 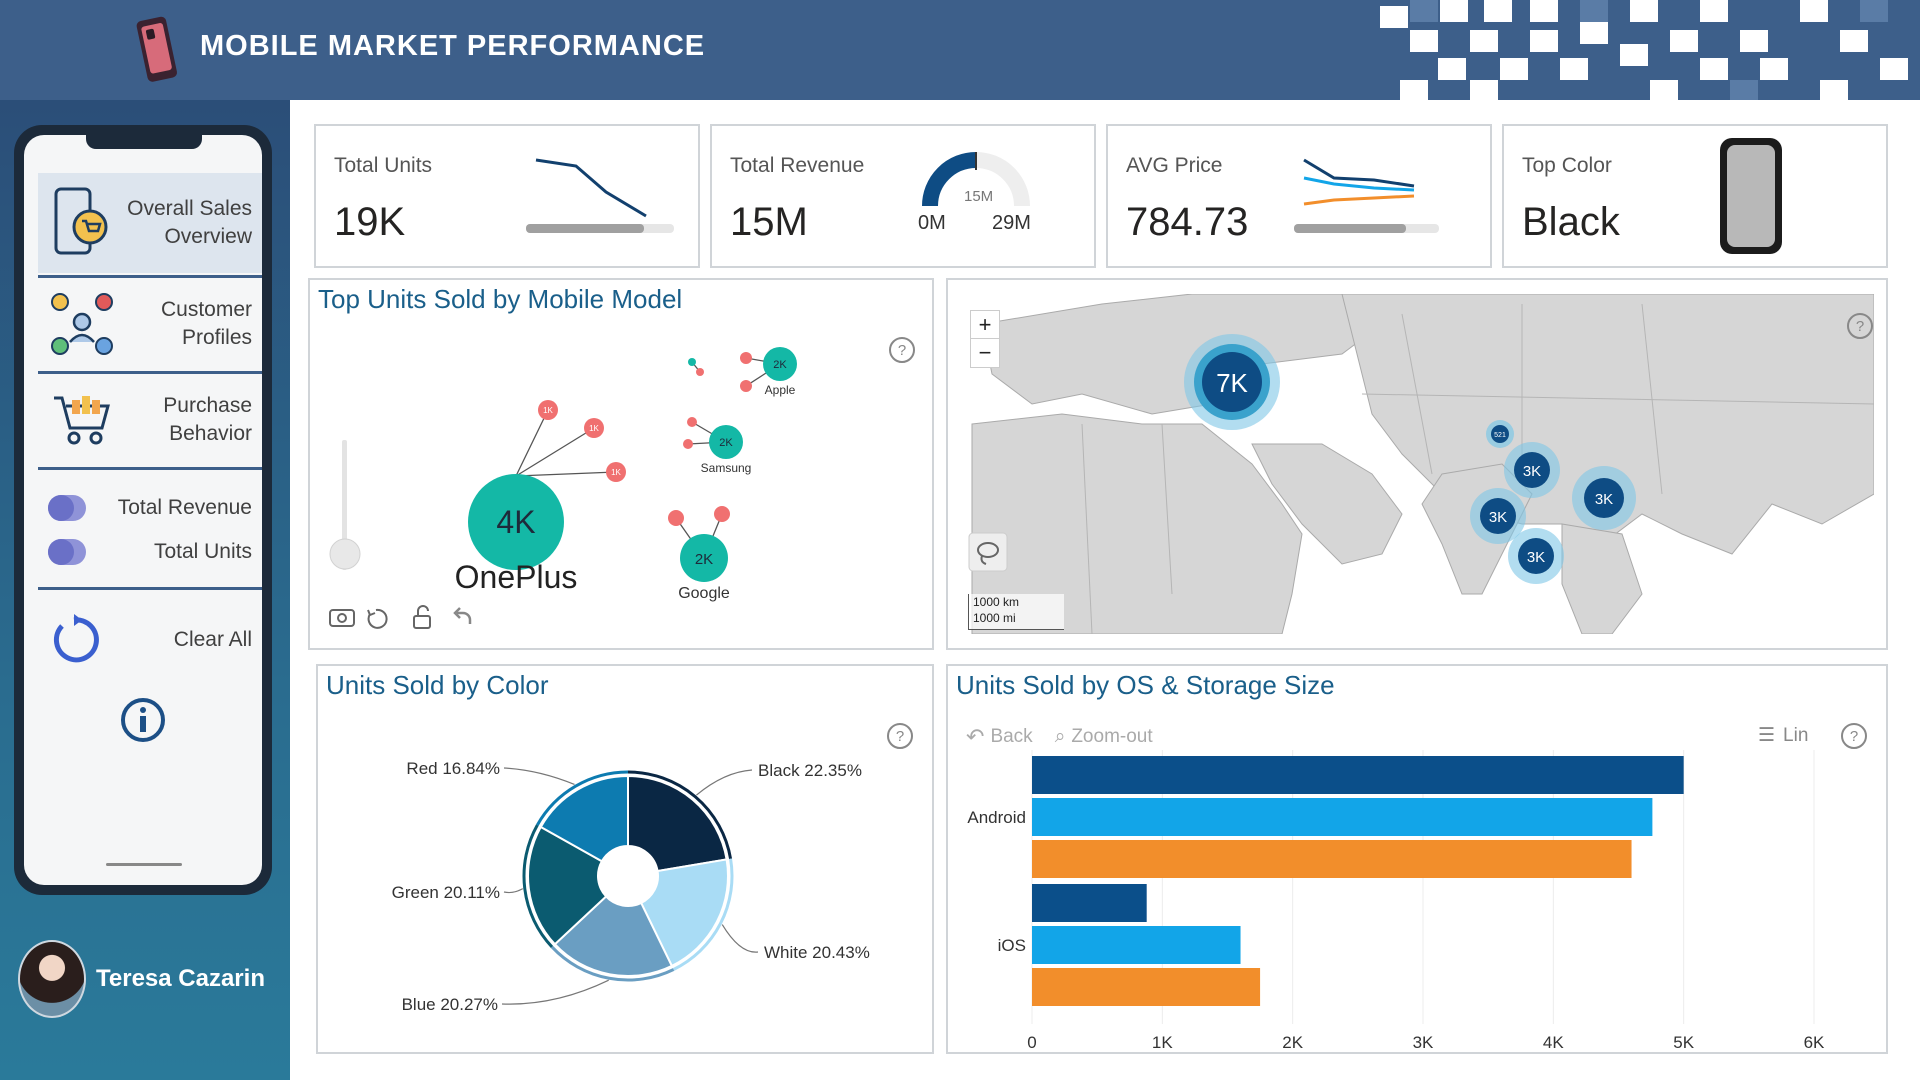 I want to click on model-node-label: Google, so click(x=704, y=593).